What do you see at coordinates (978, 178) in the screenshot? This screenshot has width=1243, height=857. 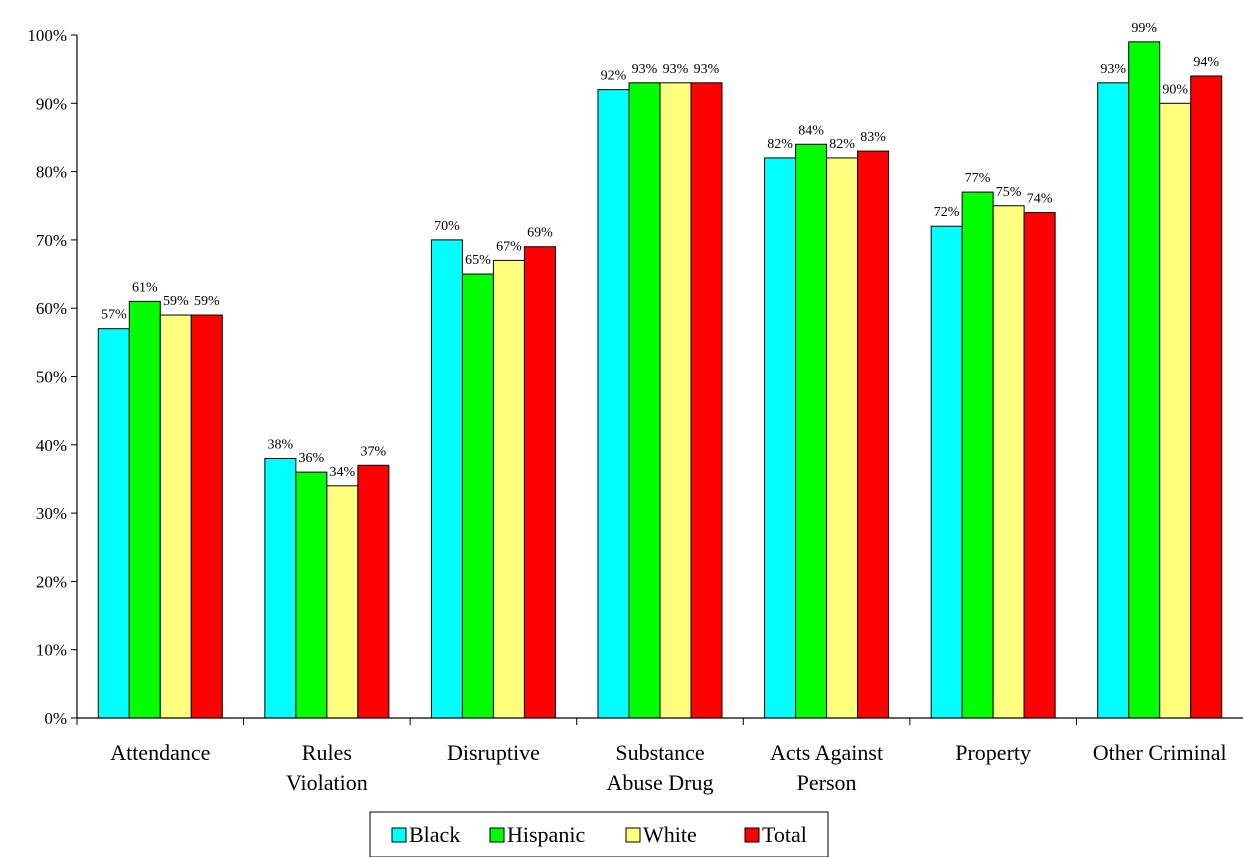 I see `data-label: 77%` at bounding box center [978, 178].